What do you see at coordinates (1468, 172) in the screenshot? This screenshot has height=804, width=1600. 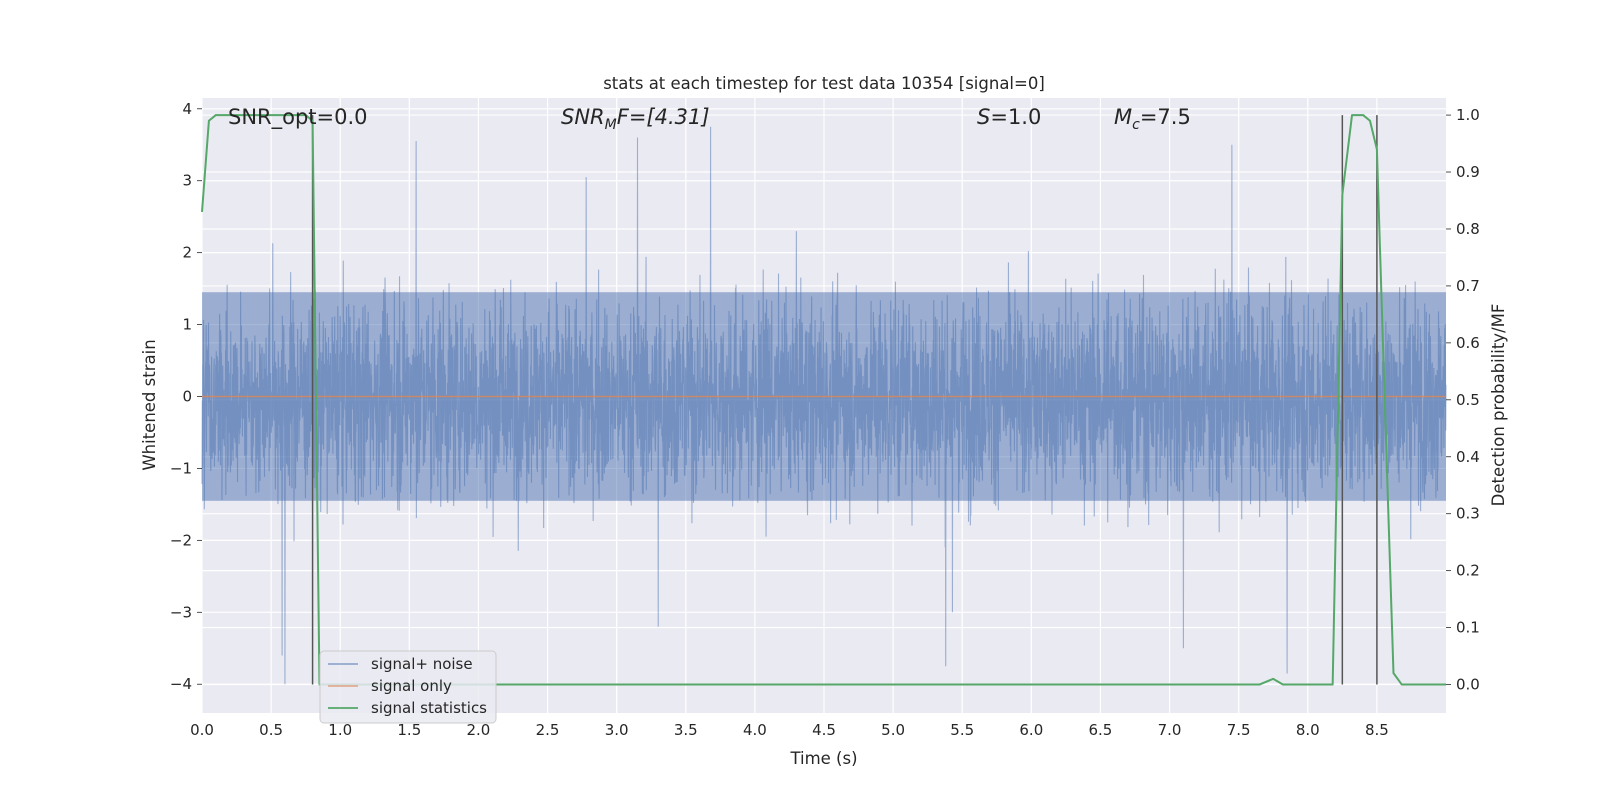 I see `right-tick-label: 0.9` at bounding box center [1468, 172].